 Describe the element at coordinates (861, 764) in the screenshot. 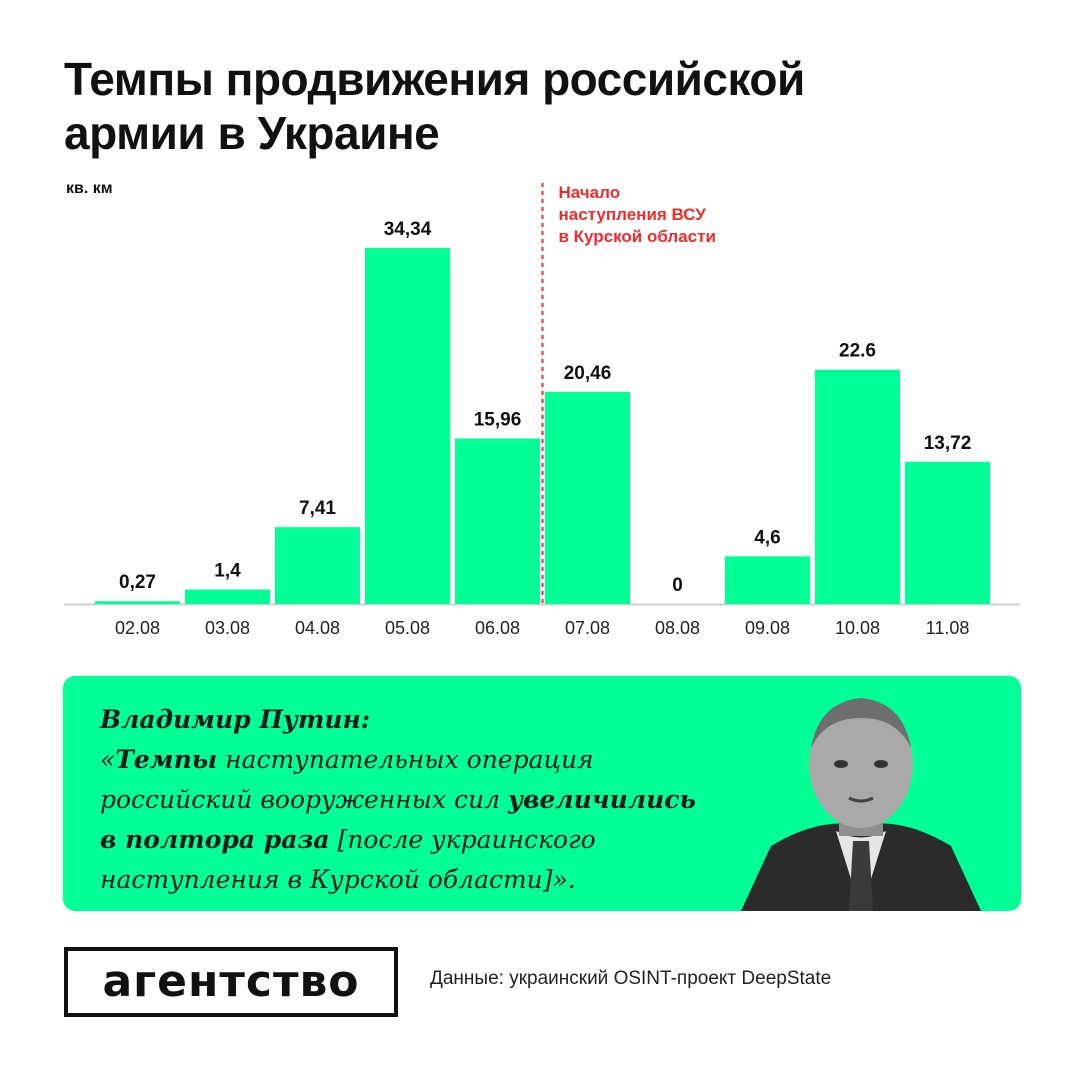

I see `portrait-face` at that location.